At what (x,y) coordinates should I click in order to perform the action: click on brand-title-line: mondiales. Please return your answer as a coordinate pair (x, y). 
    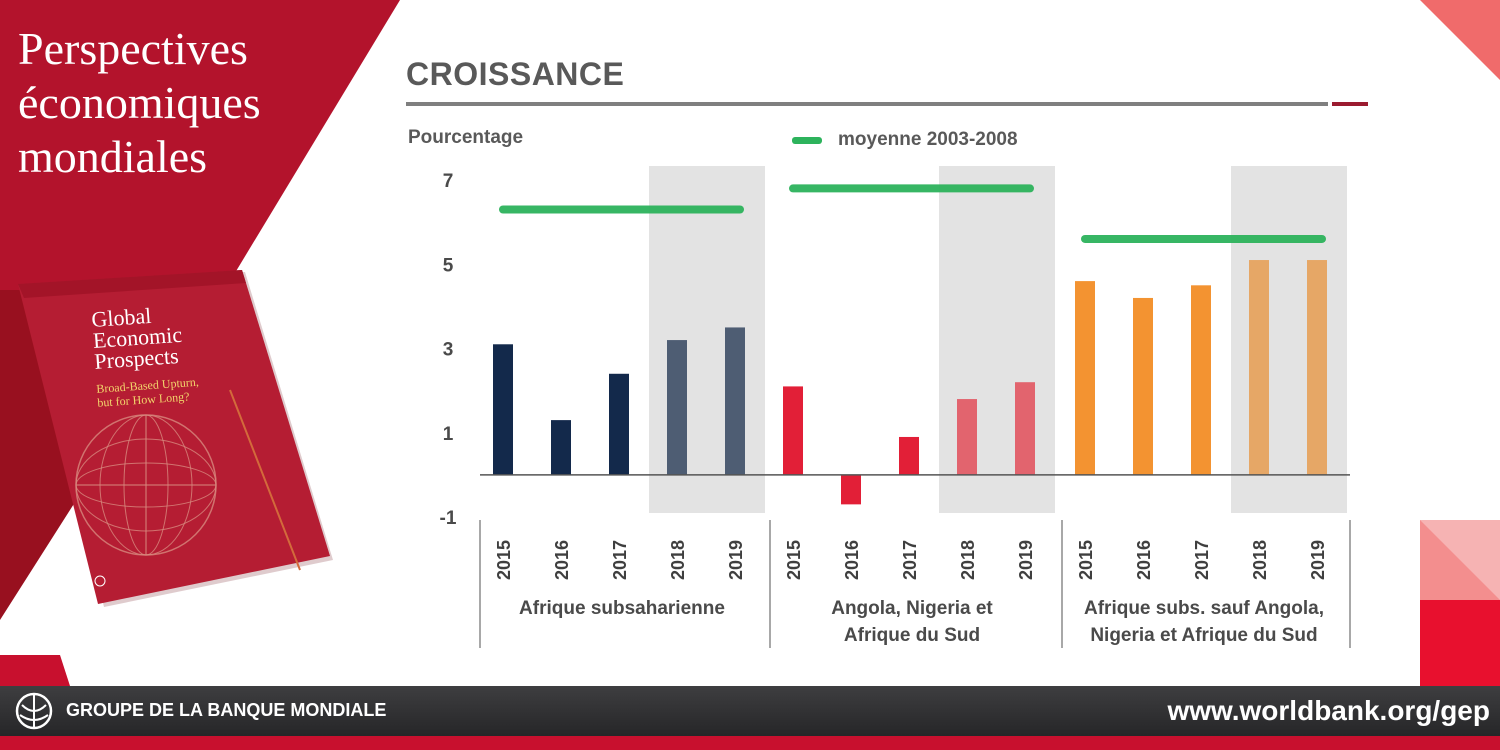
    Looking at the image, I should click on (113, 156).